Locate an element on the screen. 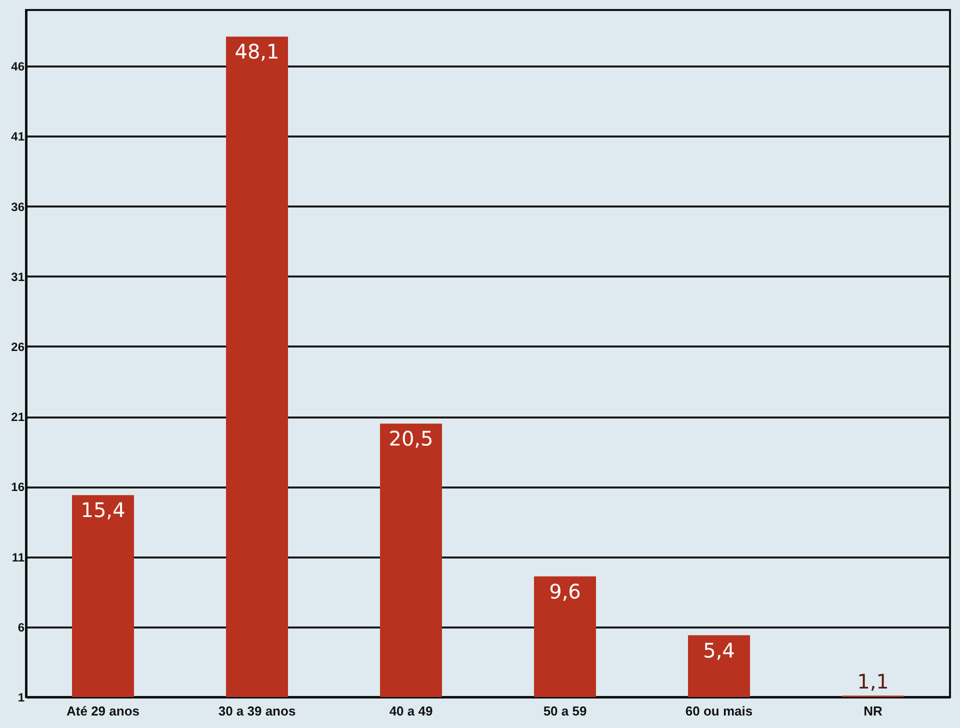 This screenshot has width=960, height=728. y-tick-label: 21 is located at coordinates (18, 417).